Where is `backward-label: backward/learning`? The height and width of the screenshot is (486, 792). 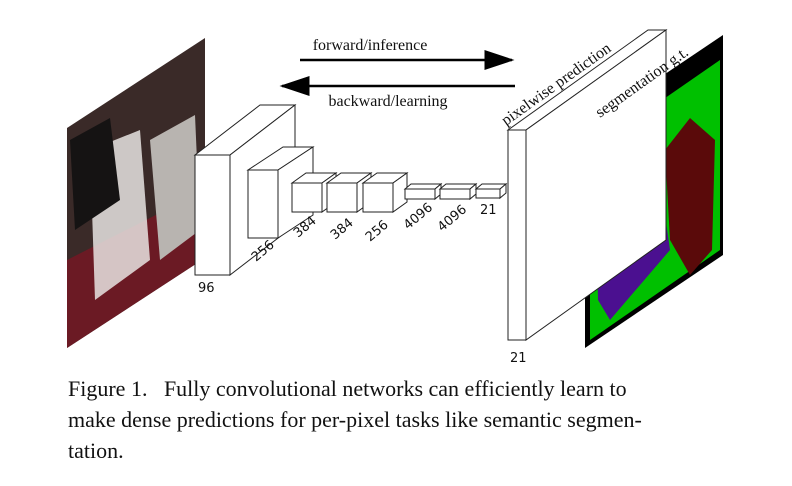
backward-label: backward/learning is located at coordinates (387, 101).